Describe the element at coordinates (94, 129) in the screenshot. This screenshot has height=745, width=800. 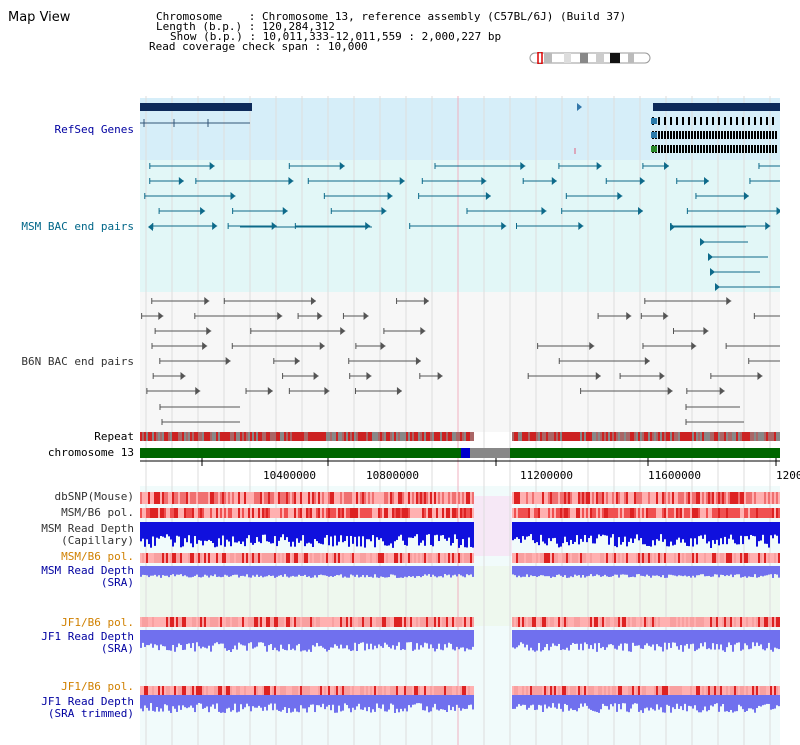
I see `track-label-refseq: RefSeq Genes` at that location.